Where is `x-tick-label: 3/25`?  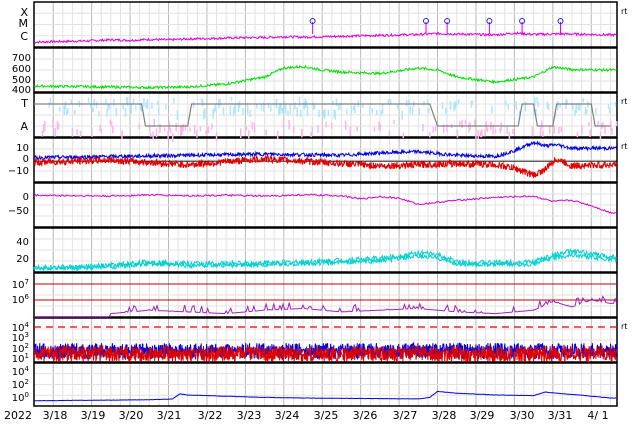 x-tick-label: 3/25 is located at coordinates (326, 415).